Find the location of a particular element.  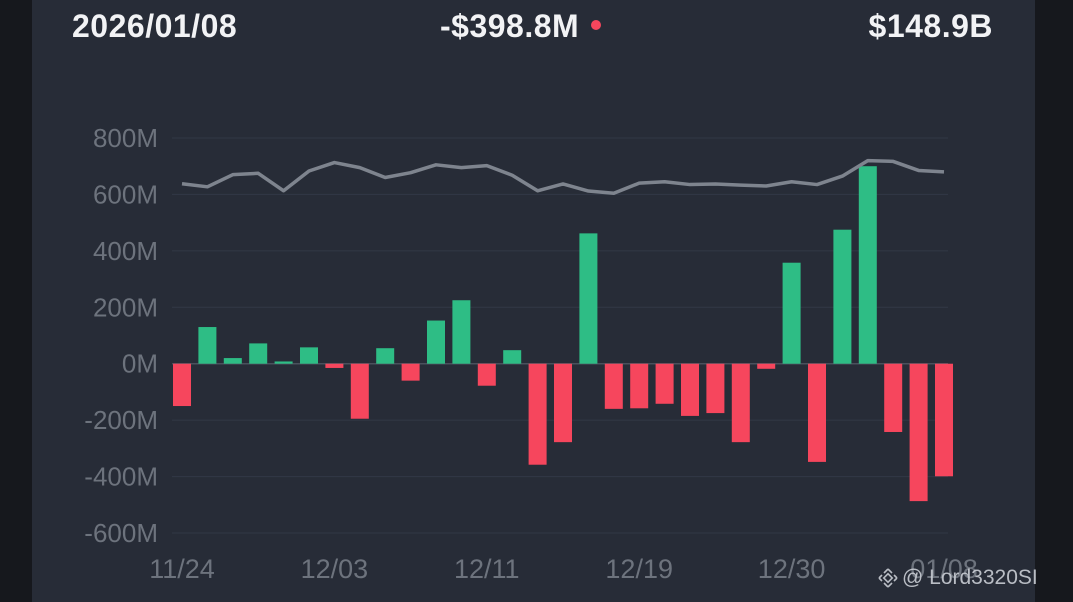

total-series-line is located at coordinates (563, 177).